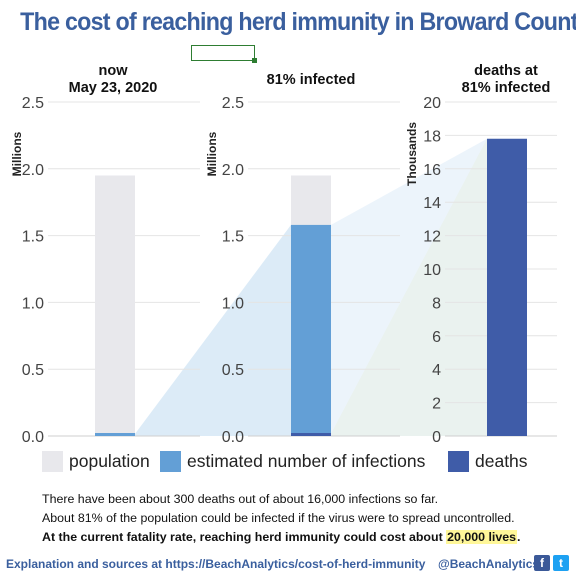 This screenshot has height=576, width=576. Describe the element at coordinates (432, 103) in the screenshot. I see `y-tick-label: 20` at that location.